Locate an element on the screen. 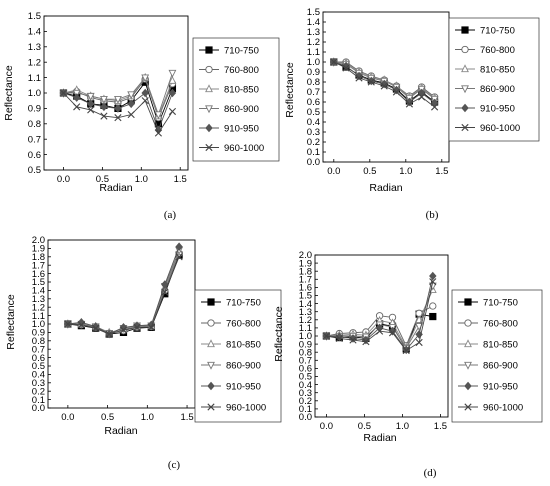 This screenshot has width=550, height=486. y-tick-label: 2.0 is located at coordinates (305, 255).